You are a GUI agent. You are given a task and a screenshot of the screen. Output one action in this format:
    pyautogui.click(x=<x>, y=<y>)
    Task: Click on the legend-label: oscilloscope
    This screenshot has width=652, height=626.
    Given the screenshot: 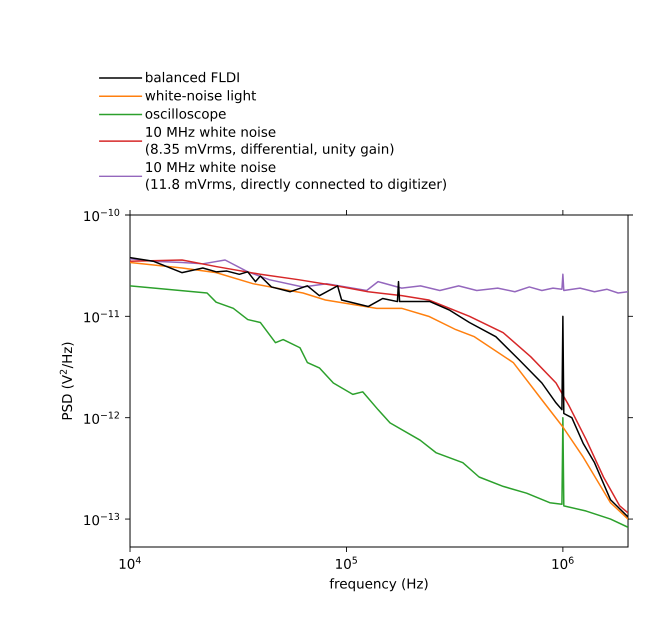 What is the action you would take?
    pyautogui.click(x=186, y=115)
    